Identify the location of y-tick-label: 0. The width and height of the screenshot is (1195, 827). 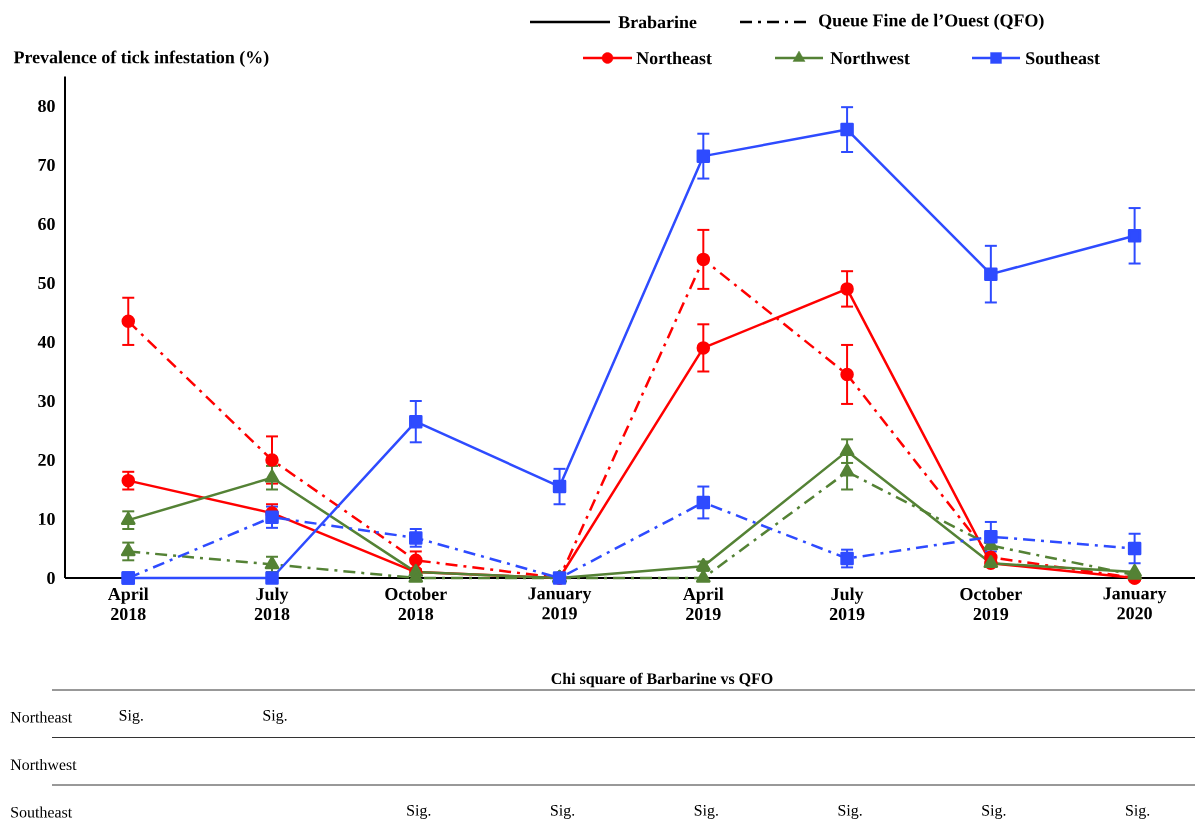
(51, 578).